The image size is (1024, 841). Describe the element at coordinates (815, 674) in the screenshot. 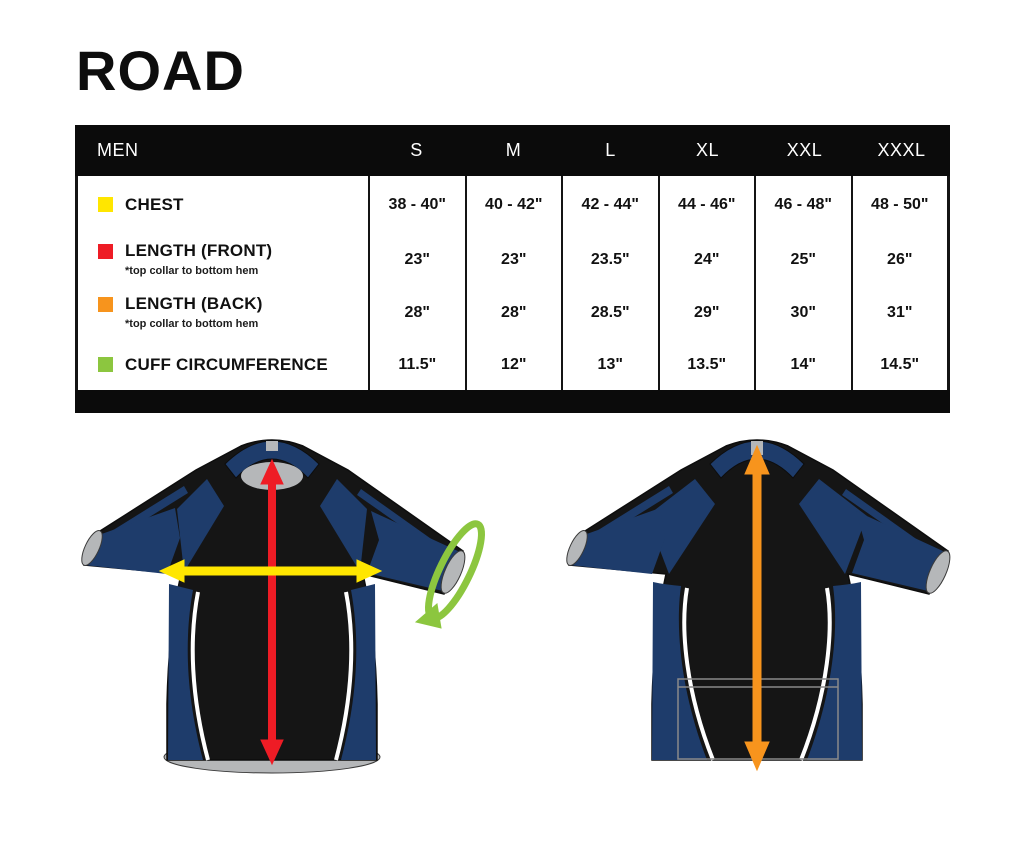

I see `back-accent-right` at that location.